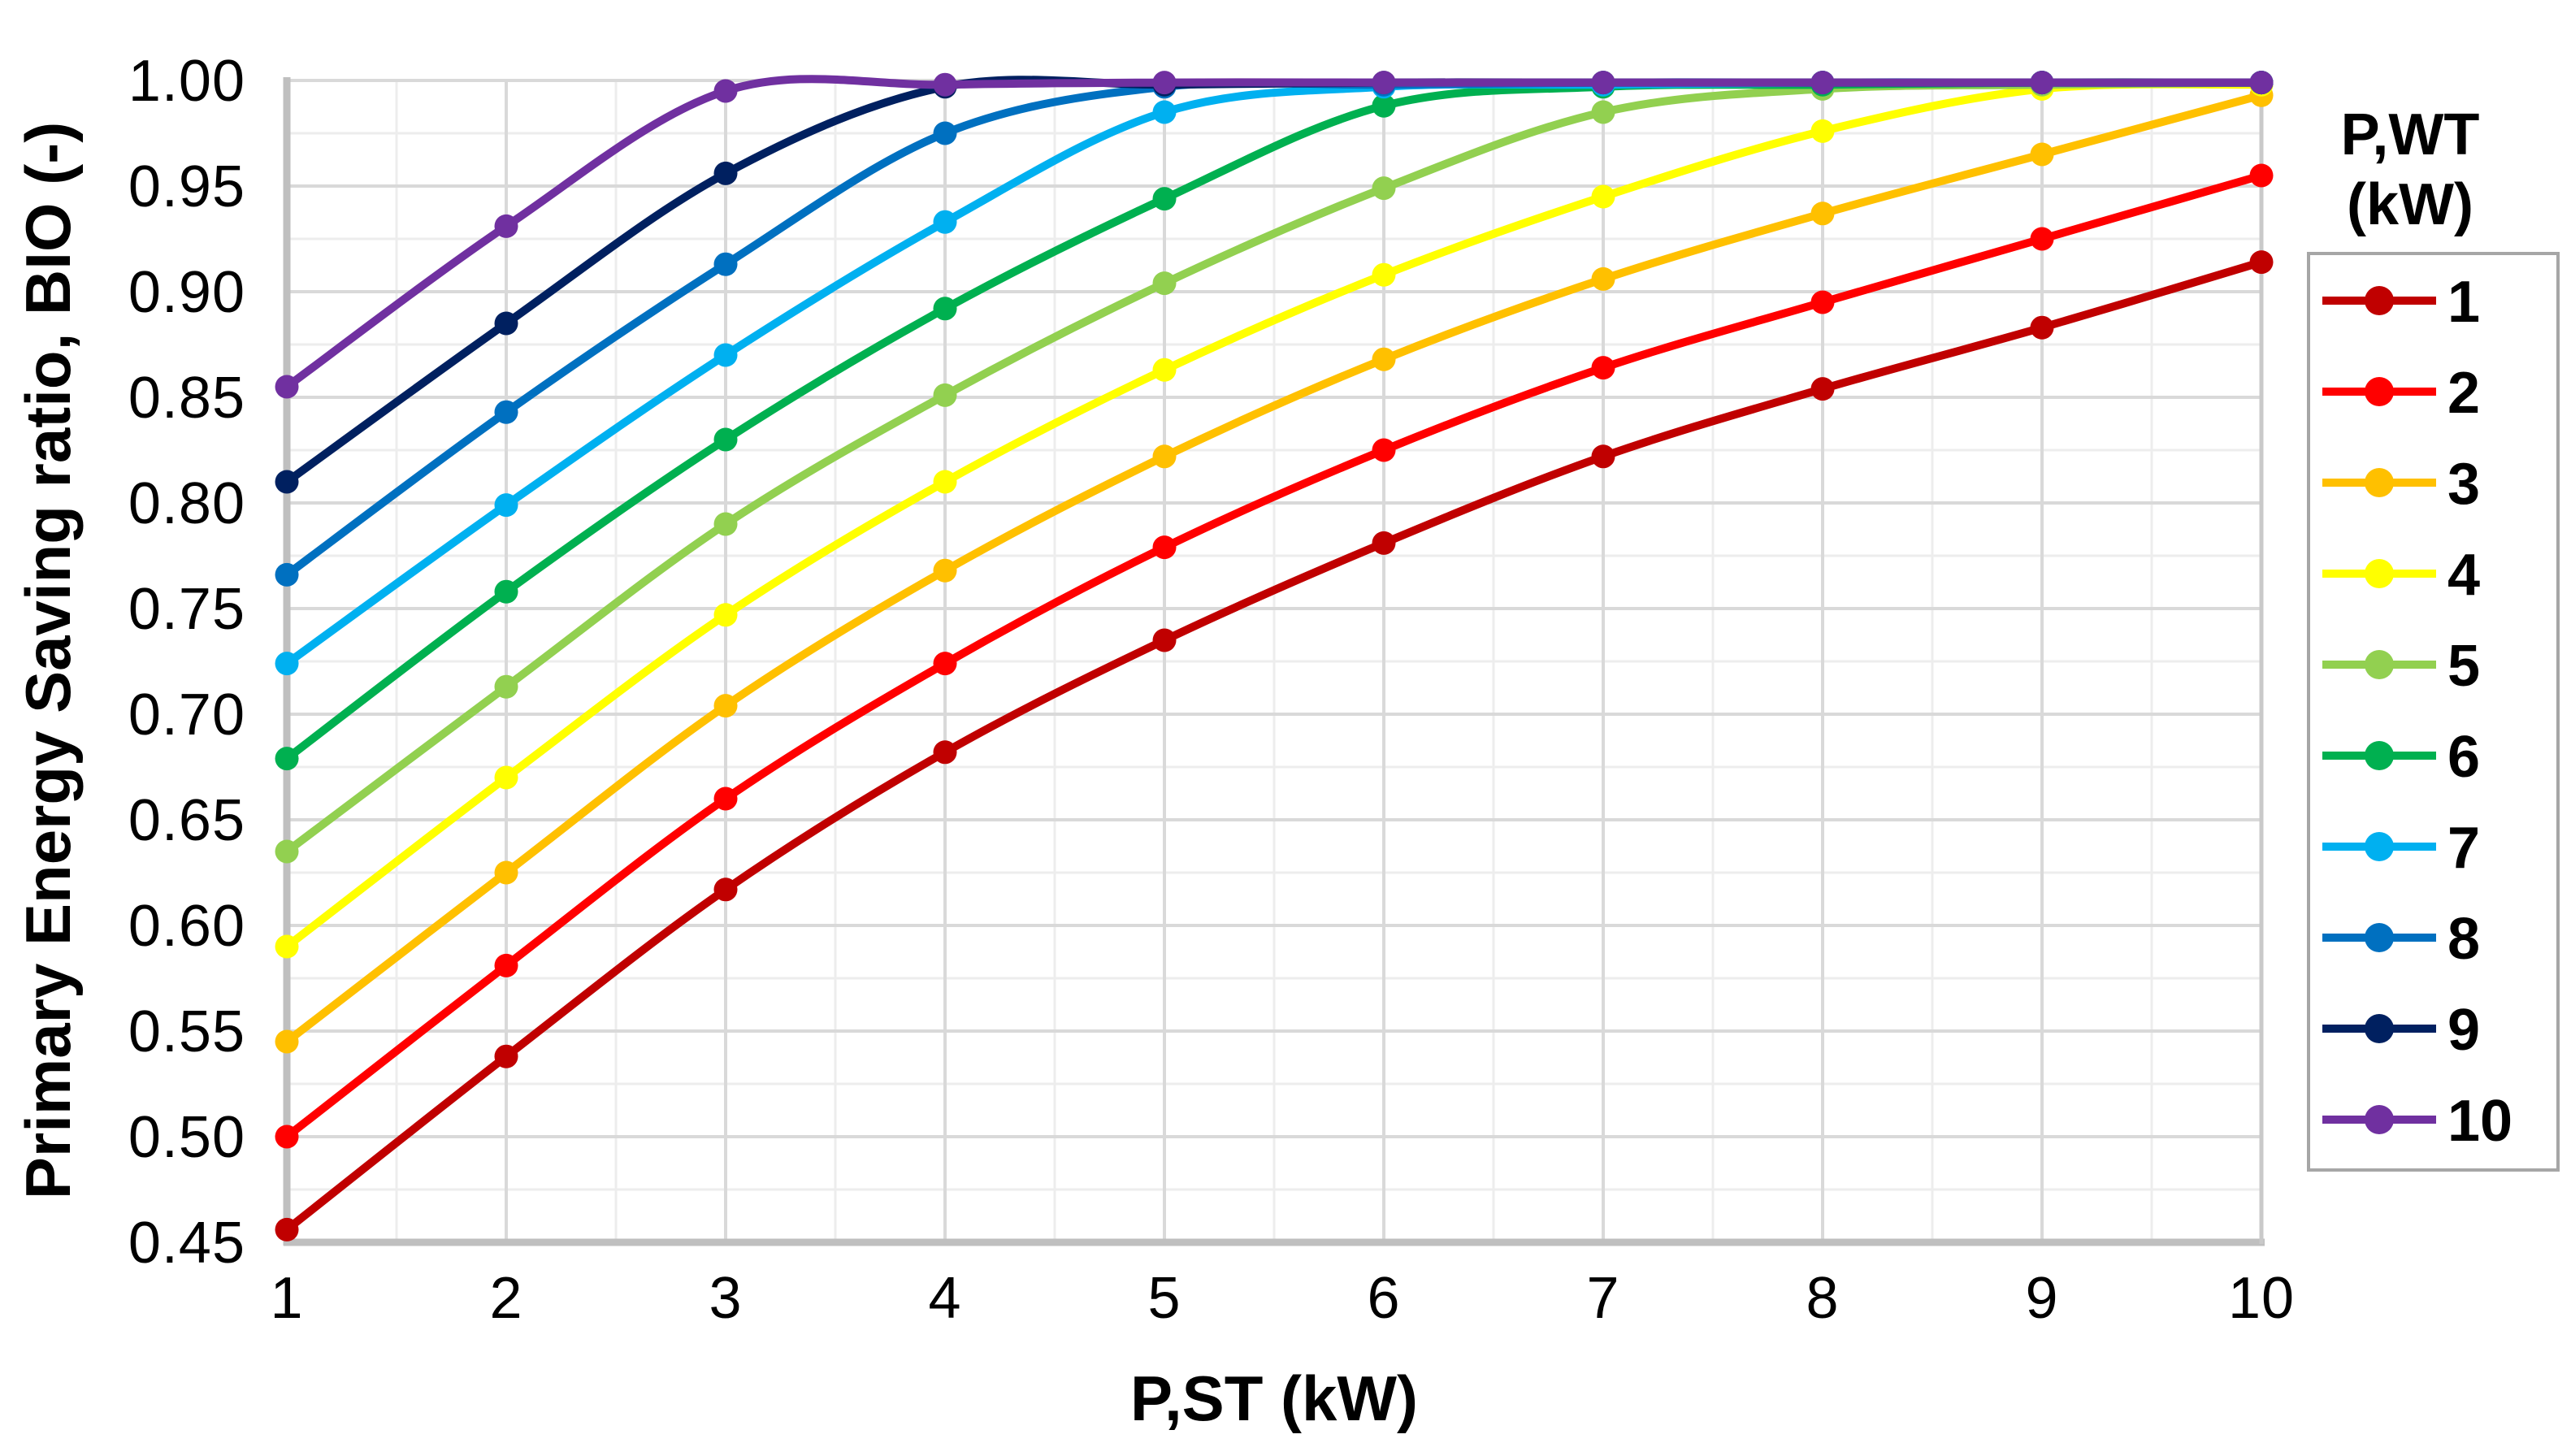 Image resolution: width=2571 pixels, height=1456 pixels. What do you see at coordinates (1383, 1298) in the screenshot?
I see `x-tick-label: 6` at bounding box center [1383, 1298].